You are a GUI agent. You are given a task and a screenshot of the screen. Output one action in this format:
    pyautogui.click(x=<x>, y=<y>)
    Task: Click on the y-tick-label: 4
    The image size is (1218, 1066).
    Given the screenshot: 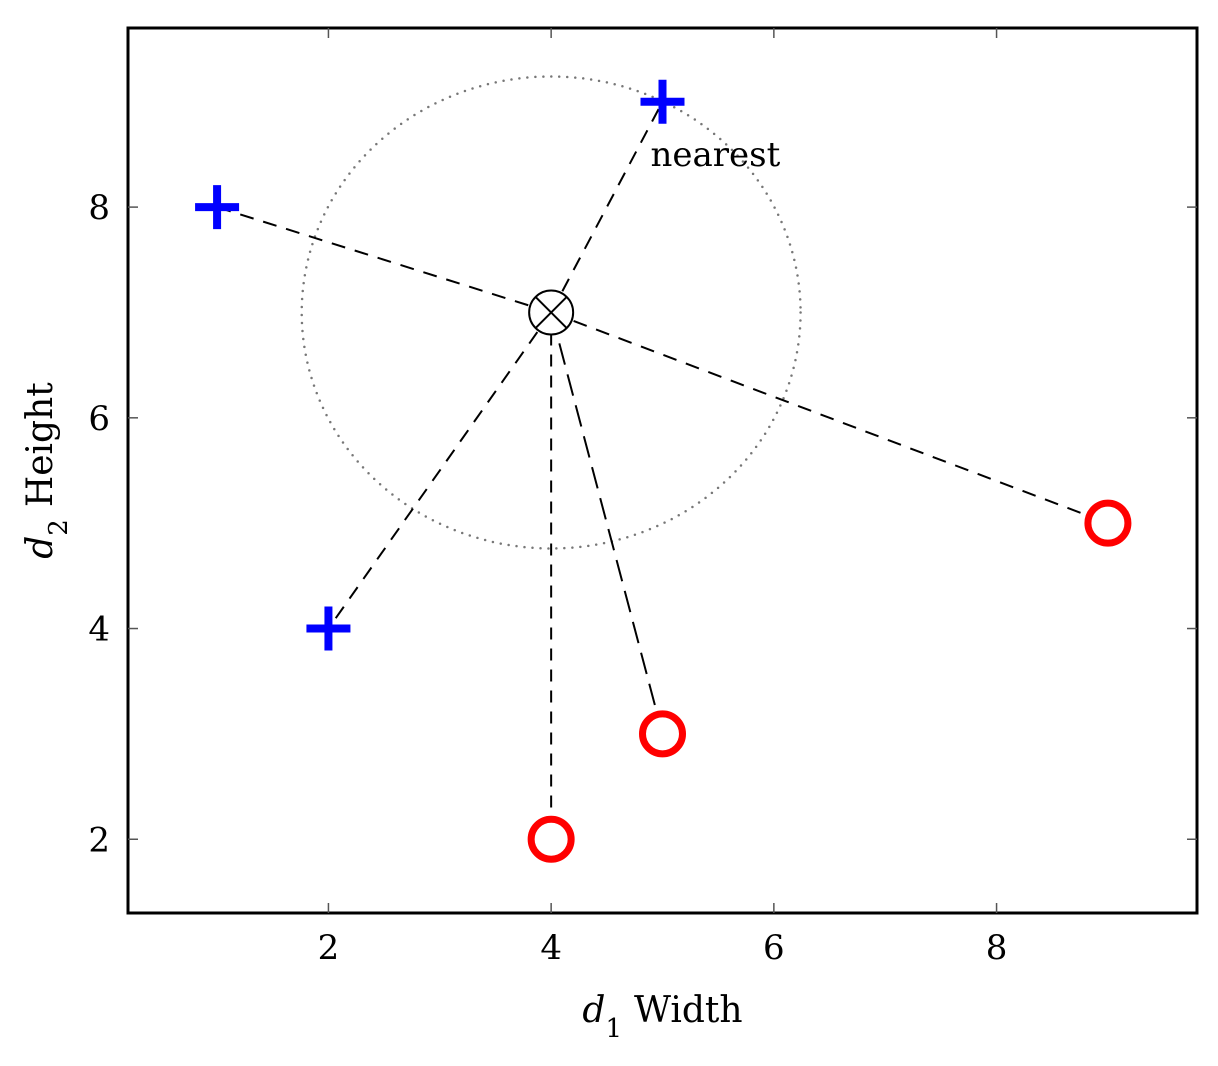 What is the action you would take?
    pyautogui.click(x=99, y=630)
    